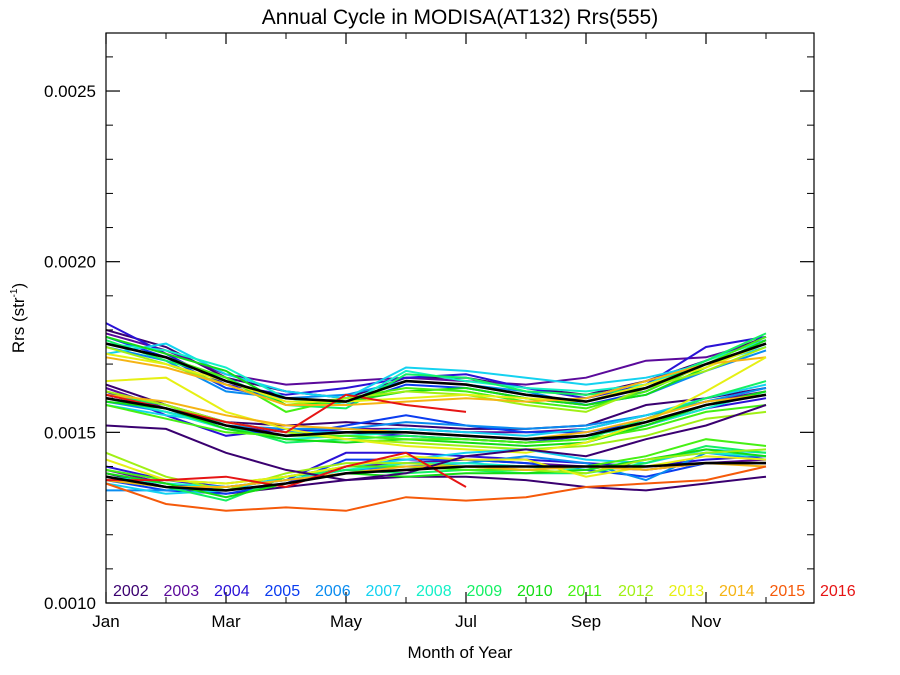  What do you see at coordinates (105, 621) in the screenshot?
I see `x-tick-label: Jan` at bounding box center [105, 621].